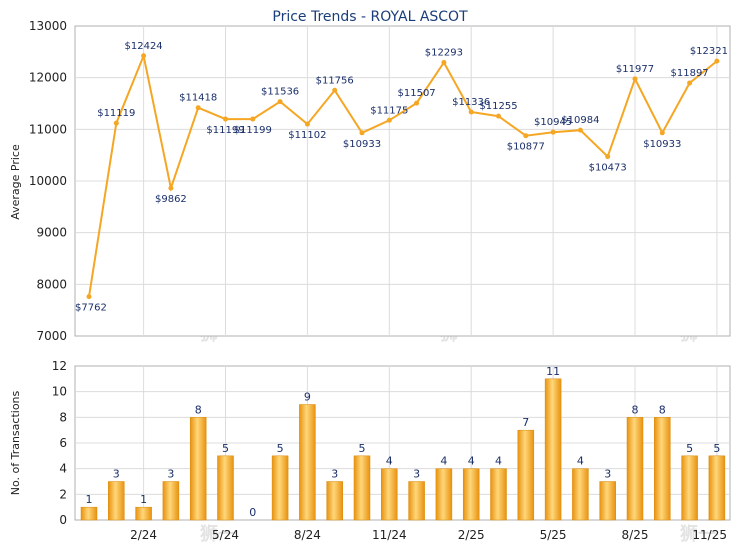  Describe the element at coordinates (59, 392) in the screenshot. I see `transactions-y-tick-label: 10` at that location.